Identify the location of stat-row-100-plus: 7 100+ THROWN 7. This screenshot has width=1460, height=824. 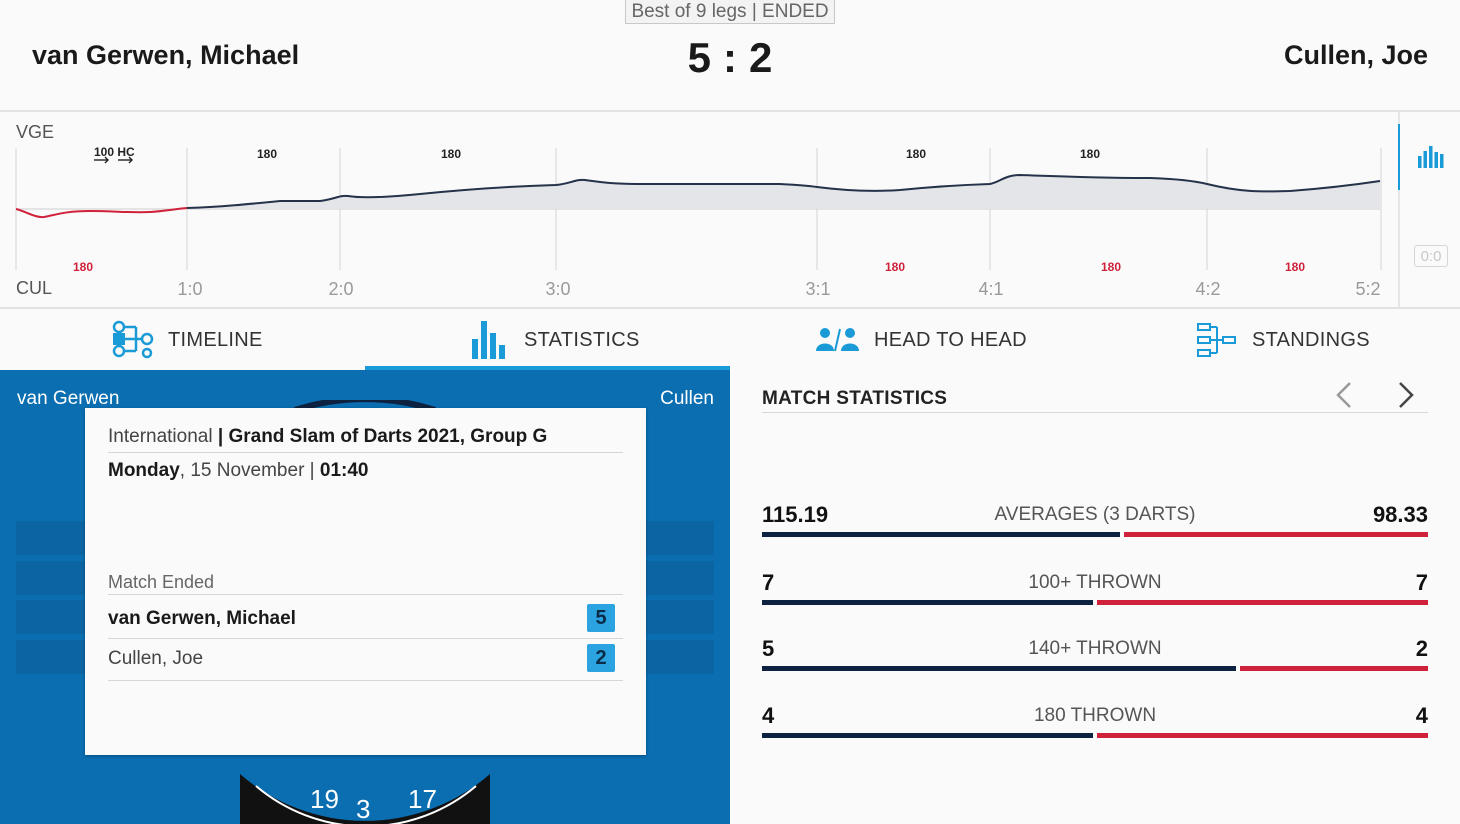
(1095, 590).